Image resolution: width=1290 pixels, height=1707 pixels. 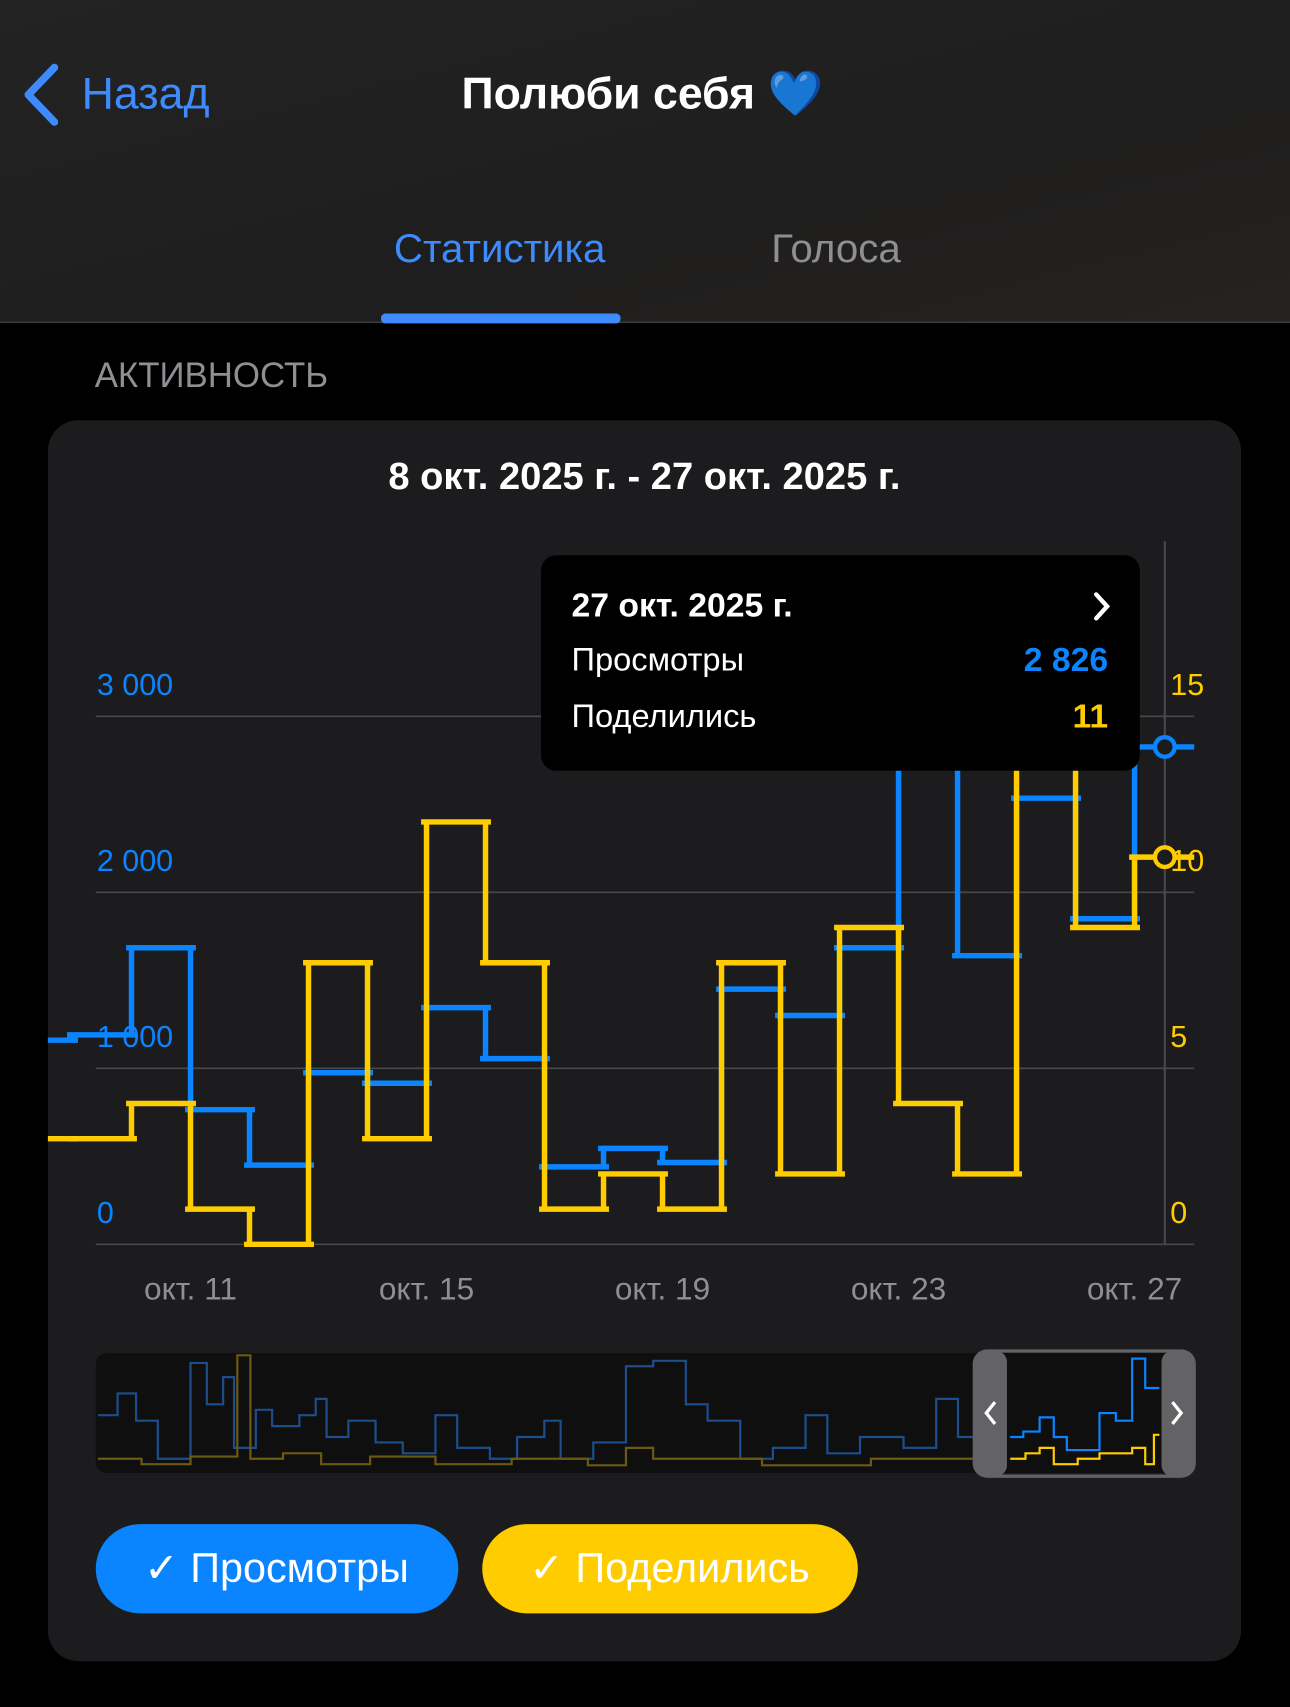 I want to click on screen-title: Полюби себя 💙, so click(x=643, y=94).